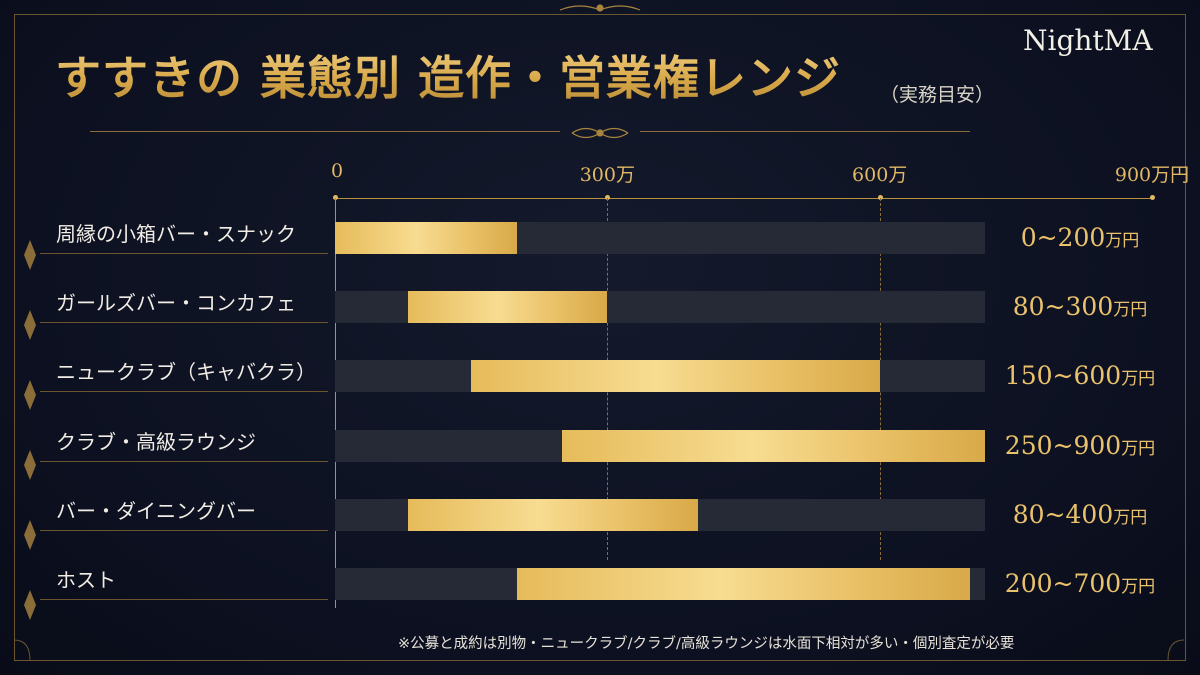  I want to click on category-label: バー・ダイニングバー, so click(156, 510).